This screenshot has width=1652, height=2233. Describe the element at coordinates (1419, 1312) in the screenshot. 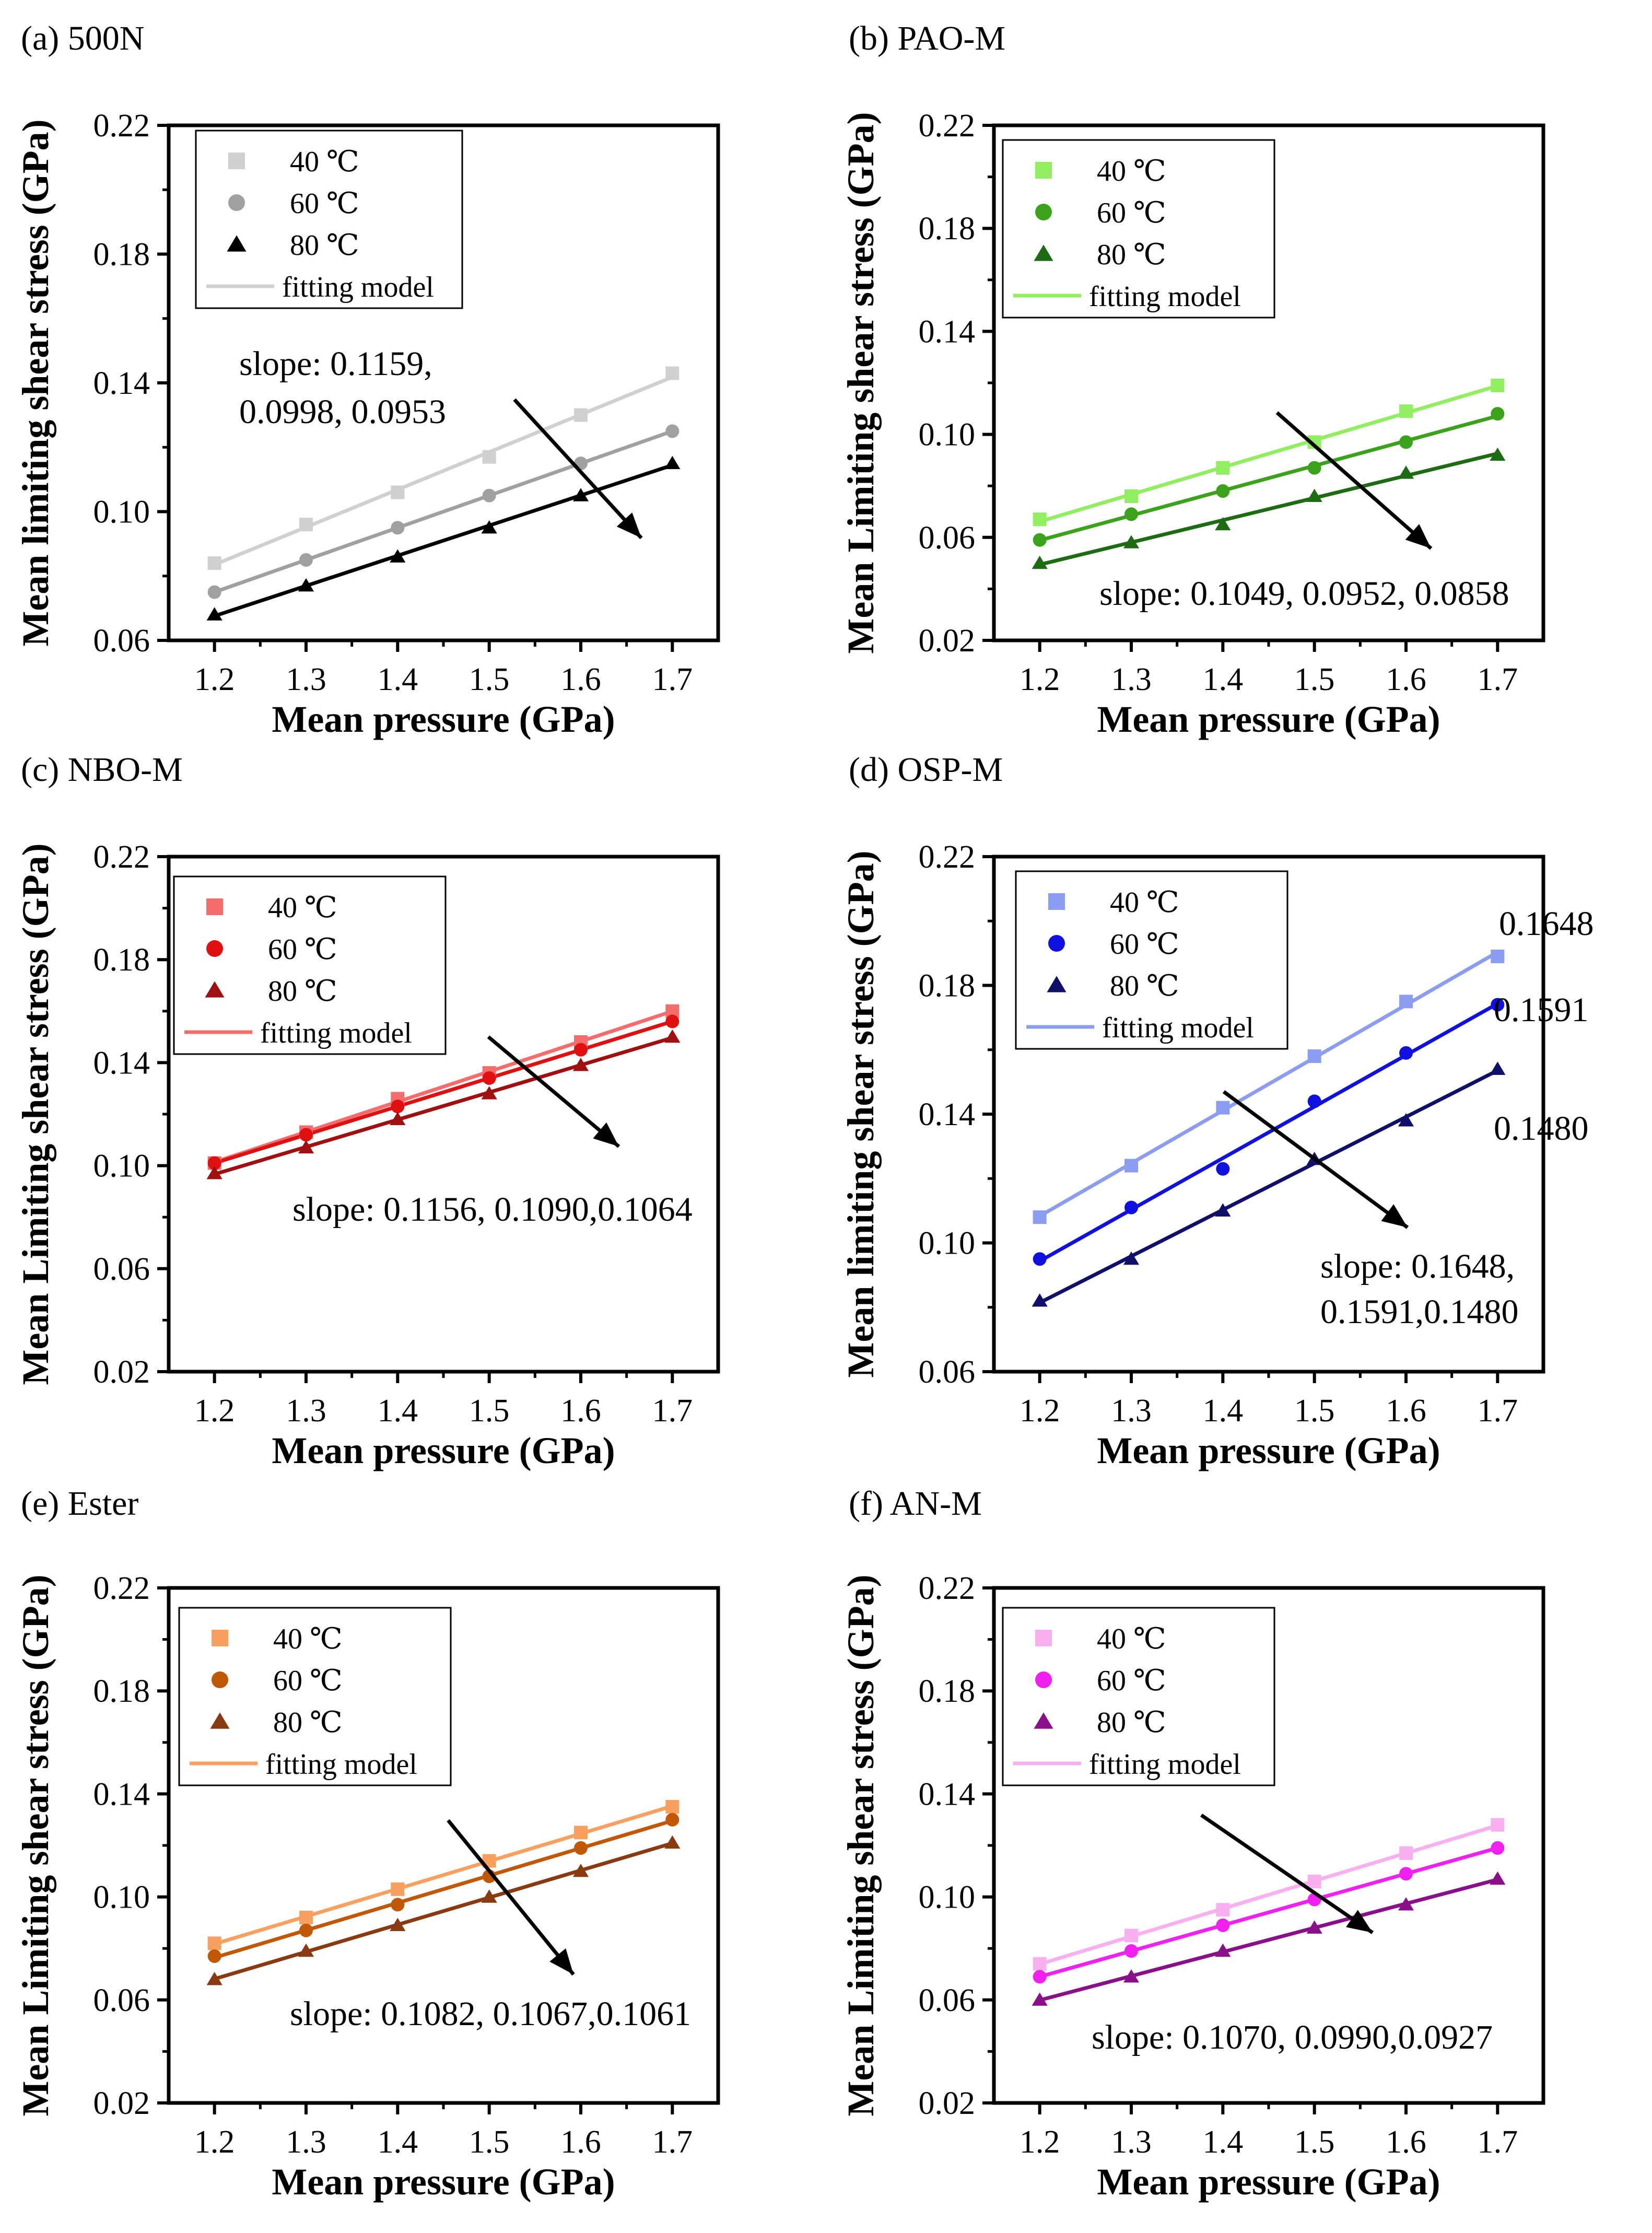

I see `annotation-text: 0.1591,0.1480` at that location.